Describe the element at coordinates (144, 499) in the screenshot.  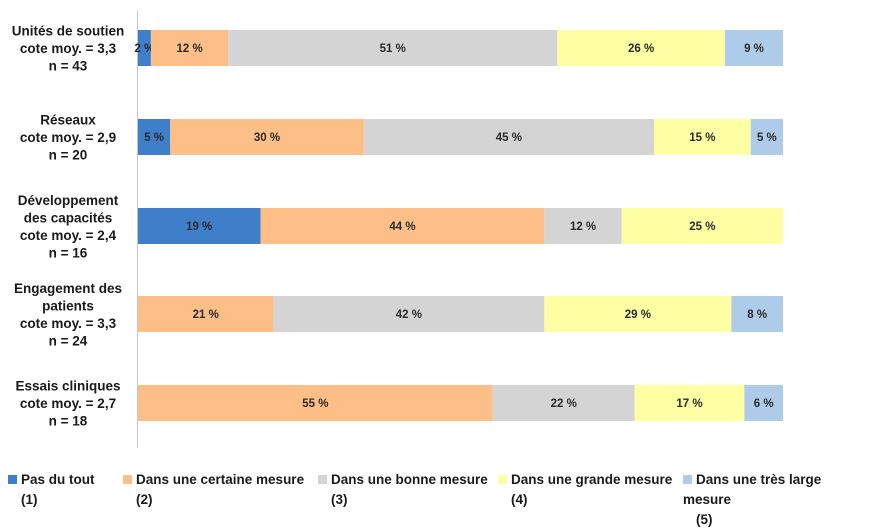
I see `legend-code: (2)` at that location.